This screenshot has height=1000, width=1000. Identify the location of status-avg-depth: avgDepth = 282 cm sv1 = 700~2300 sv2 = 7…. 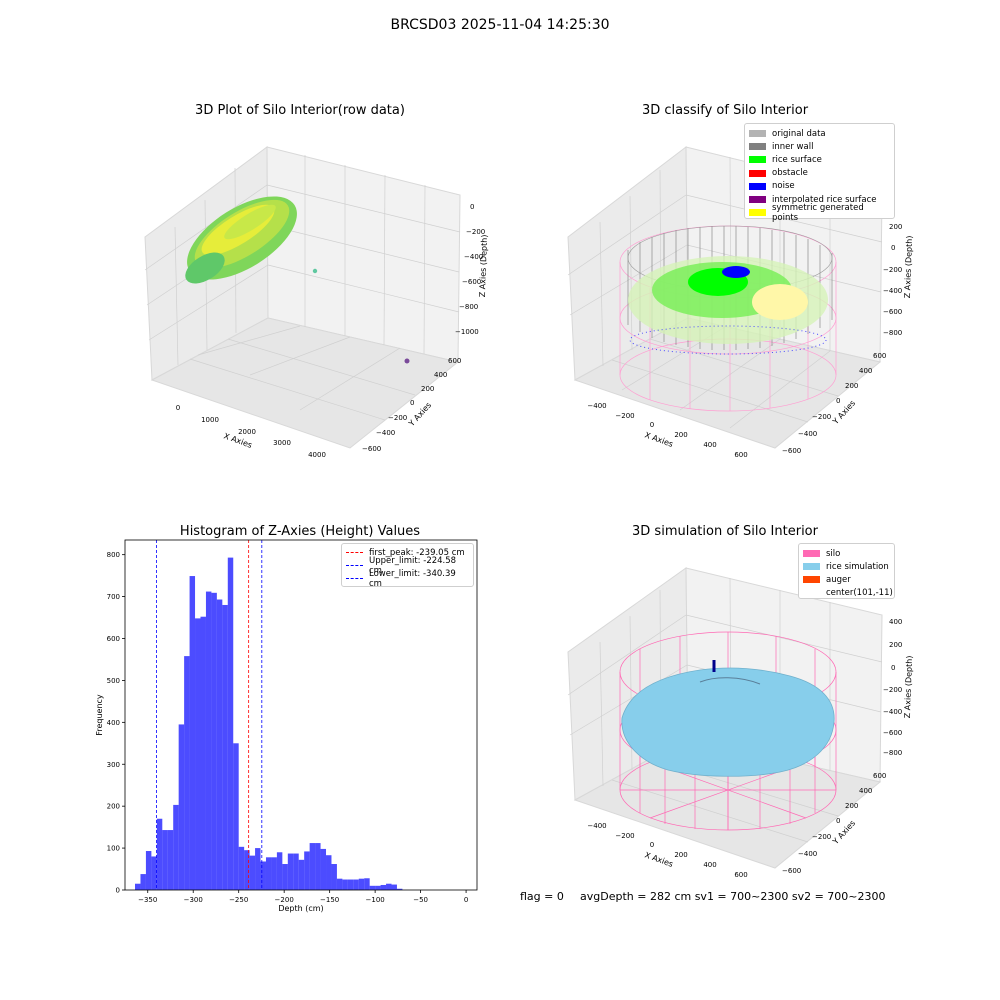
(733, 896).